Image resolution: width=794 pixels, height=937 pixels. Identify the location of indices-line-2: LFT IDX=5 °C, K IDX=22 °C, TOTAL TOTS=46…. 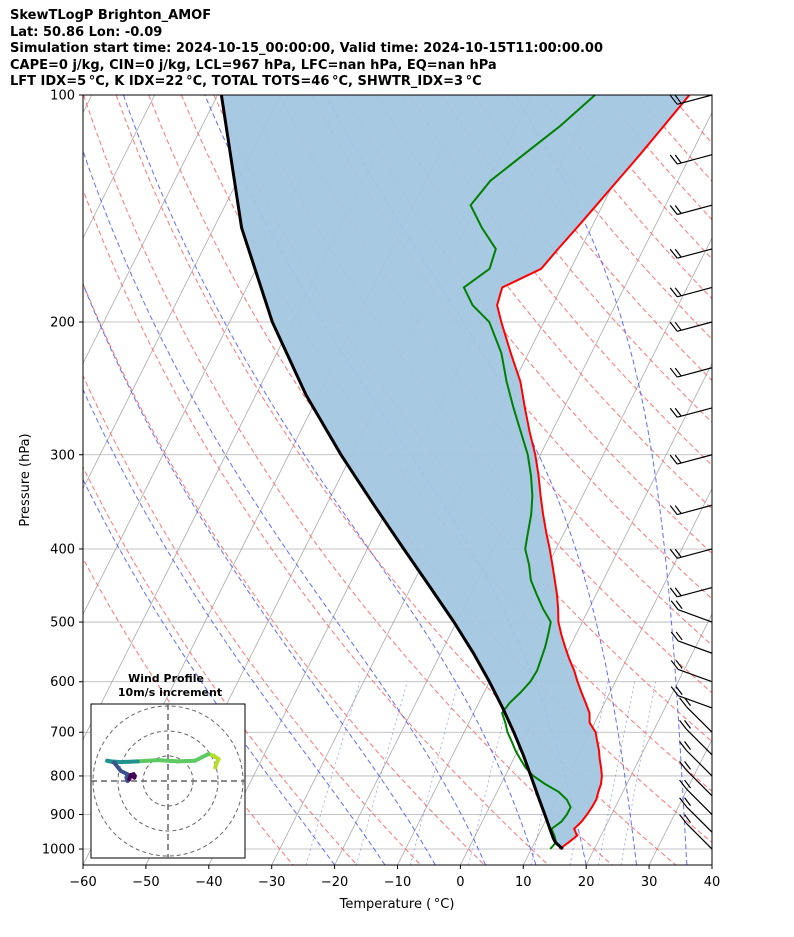
(246, 81).